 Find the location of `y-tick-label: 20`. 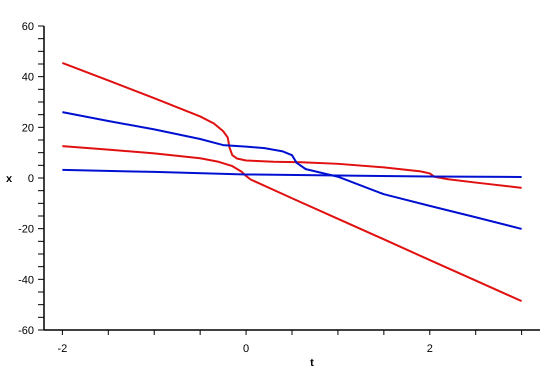

y-tick-label: 20 is located at coordinates (28, 128).